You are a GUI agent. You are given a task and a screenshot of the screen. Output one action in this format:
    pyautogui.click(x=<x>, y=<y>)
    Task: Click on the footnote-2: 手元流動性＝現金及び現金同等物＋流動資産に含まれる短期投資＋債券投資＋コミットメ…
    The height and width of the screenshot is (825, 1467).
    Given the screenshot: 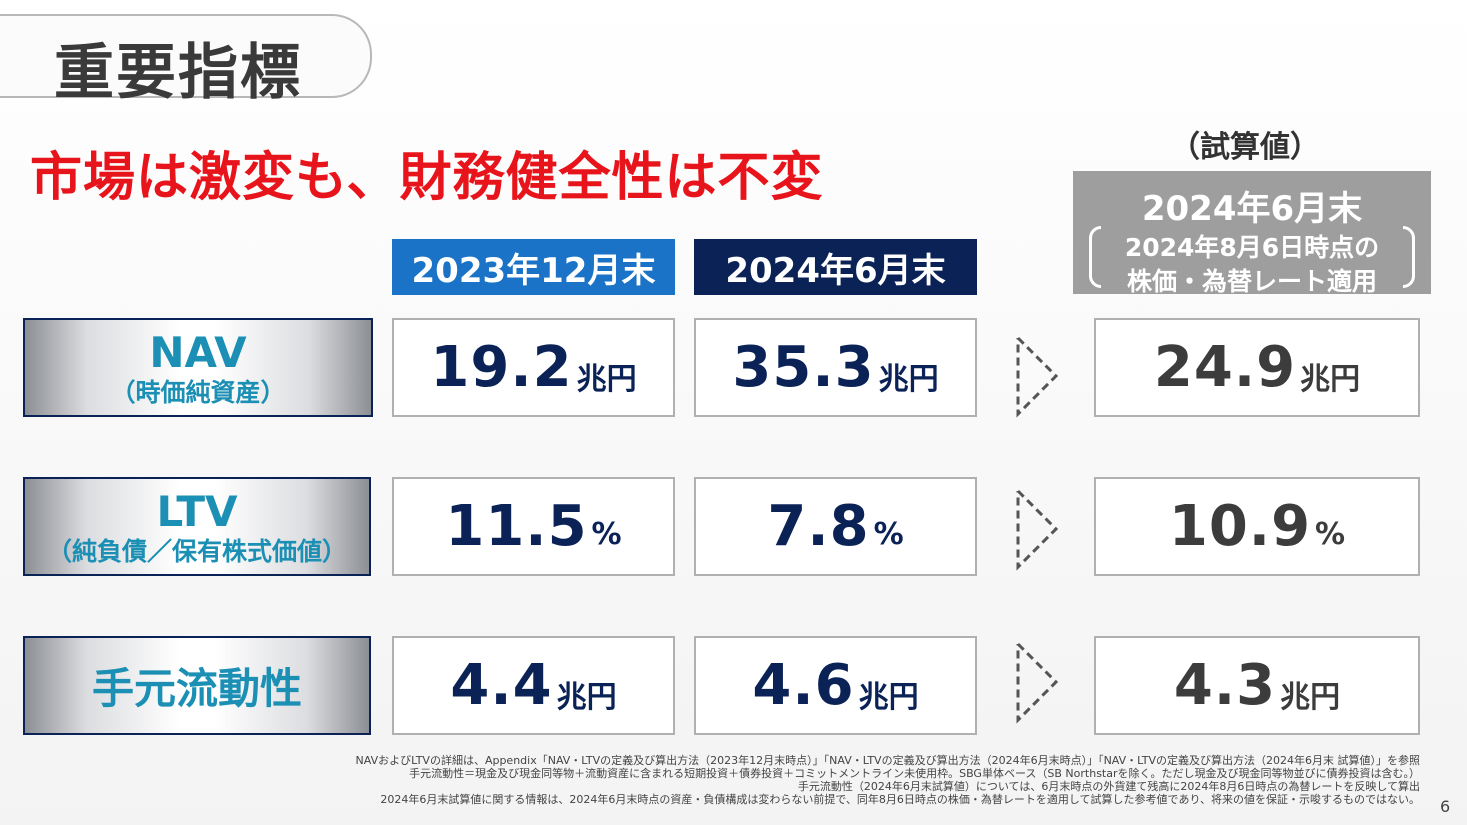 What is the action you would take?
    pyautogui.click(x=914, y=773)
    